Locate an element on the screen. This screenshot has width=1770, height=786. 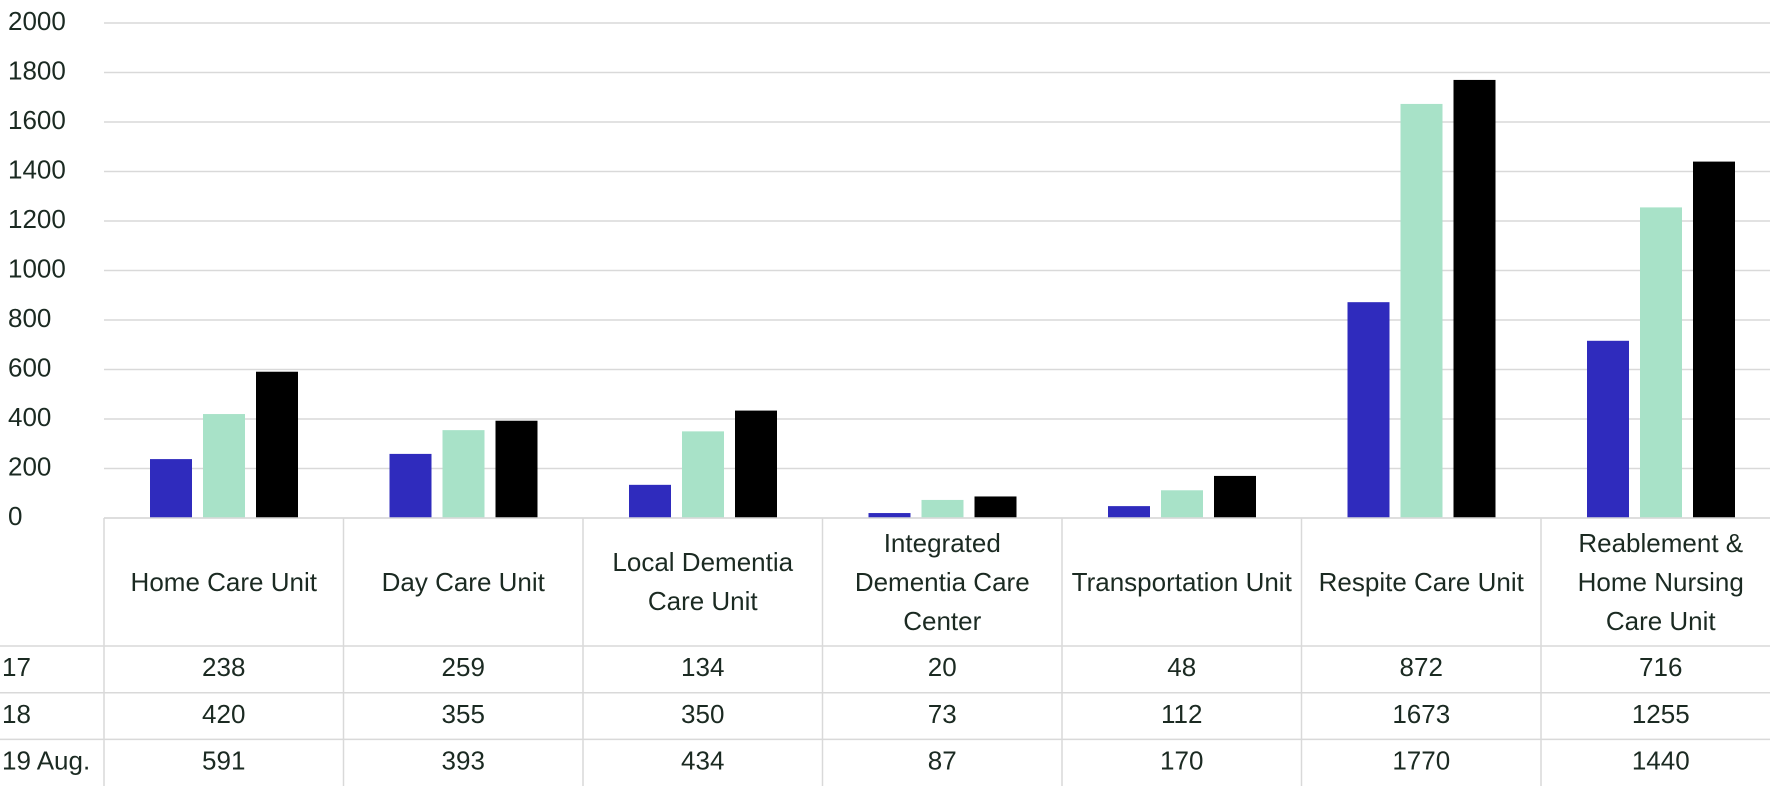
y-tick-label: 1600 is located at coordinates (37, 120).